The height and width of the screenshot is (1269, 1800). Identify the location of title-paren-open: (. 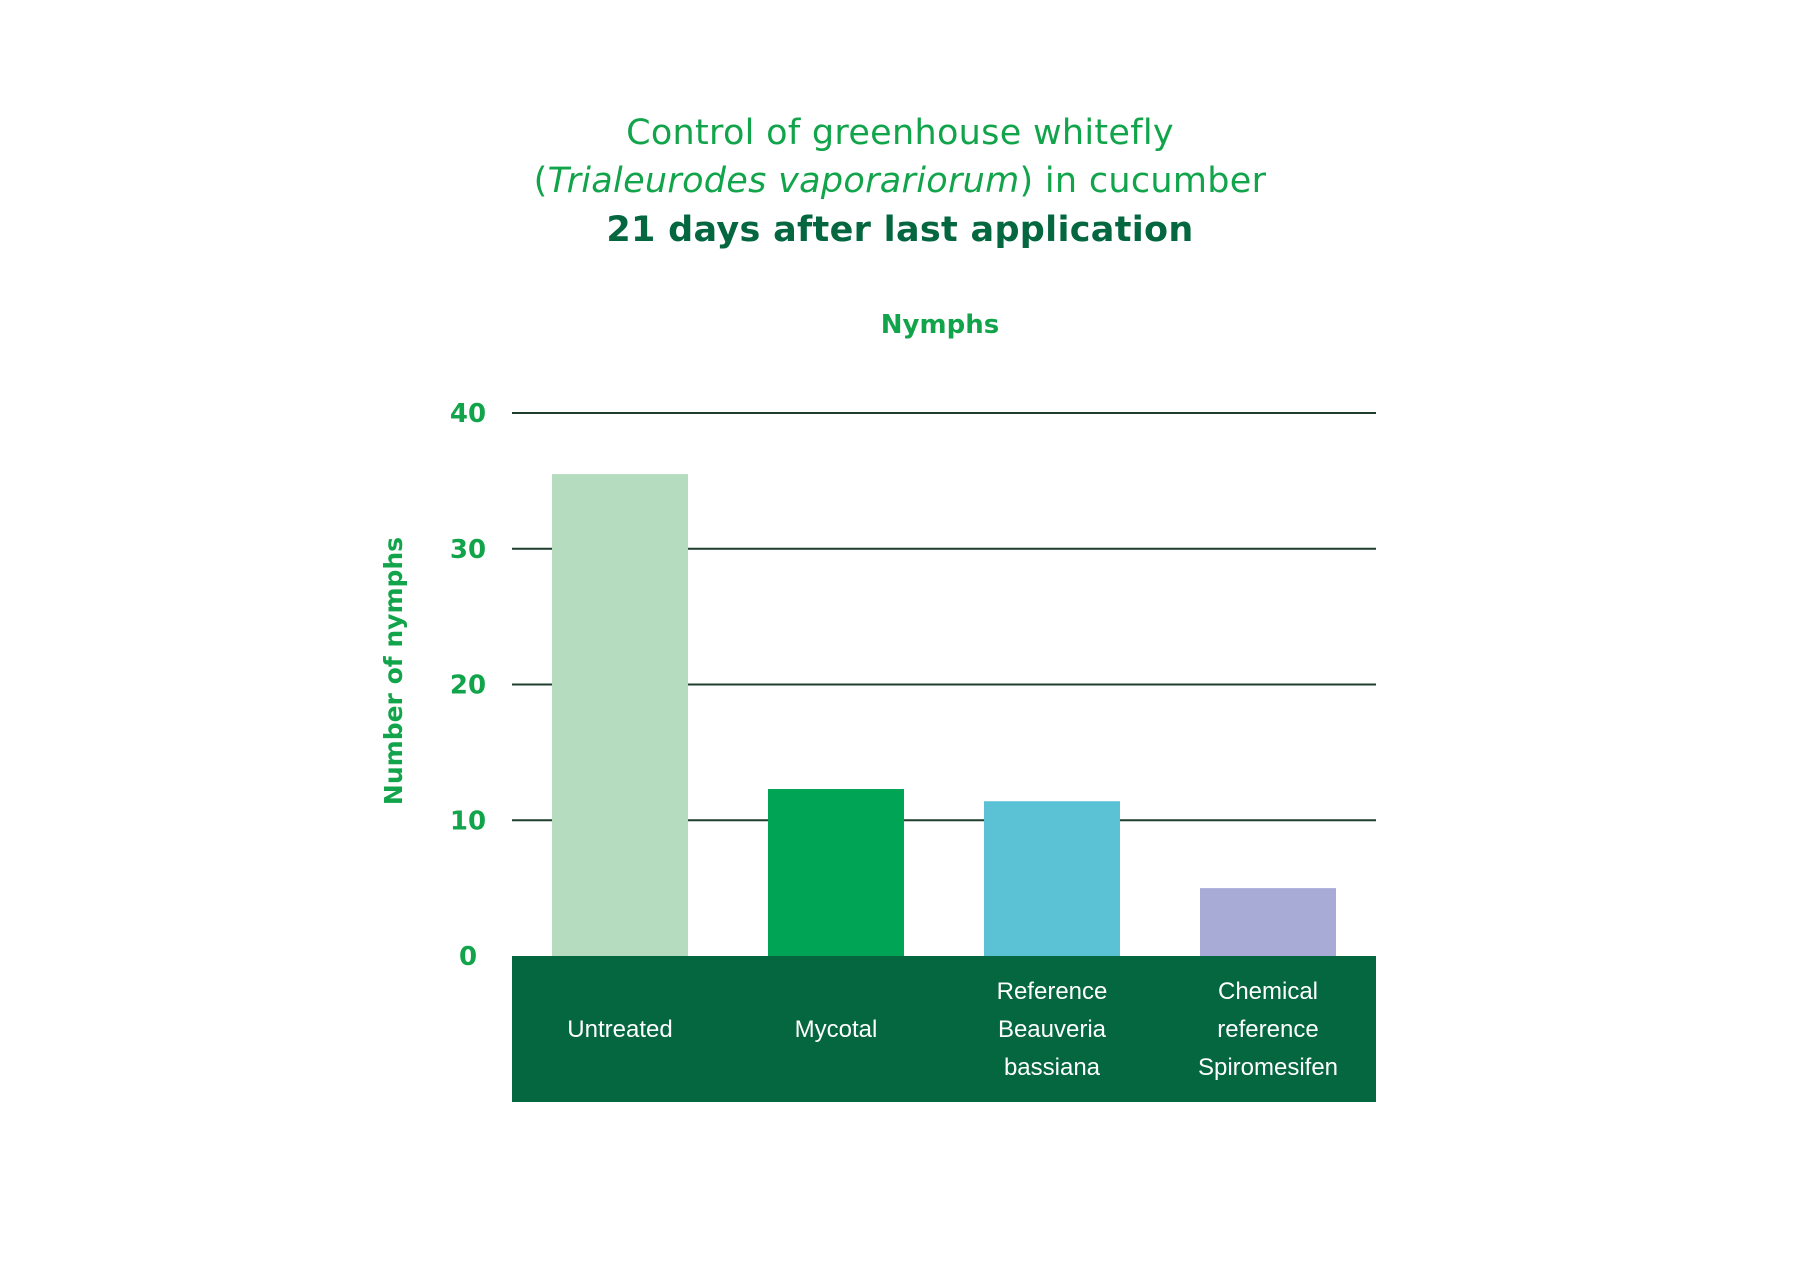
(540, 181).